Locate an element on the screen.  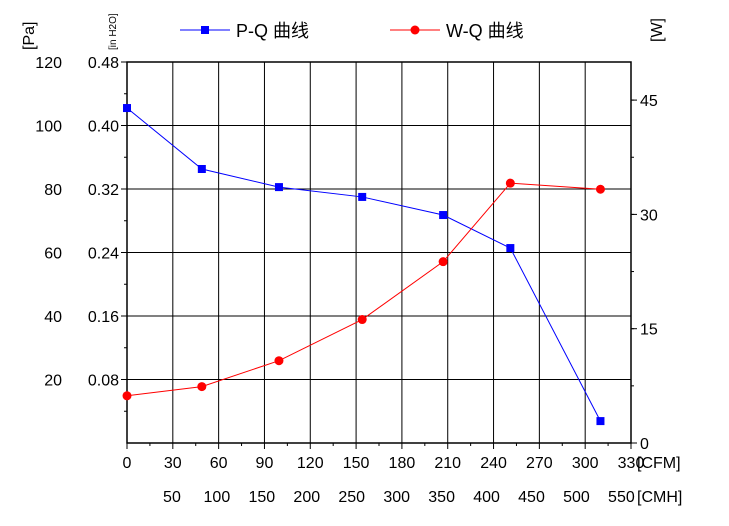
y-tick-label: 80 is located at coordinates (53, 190).